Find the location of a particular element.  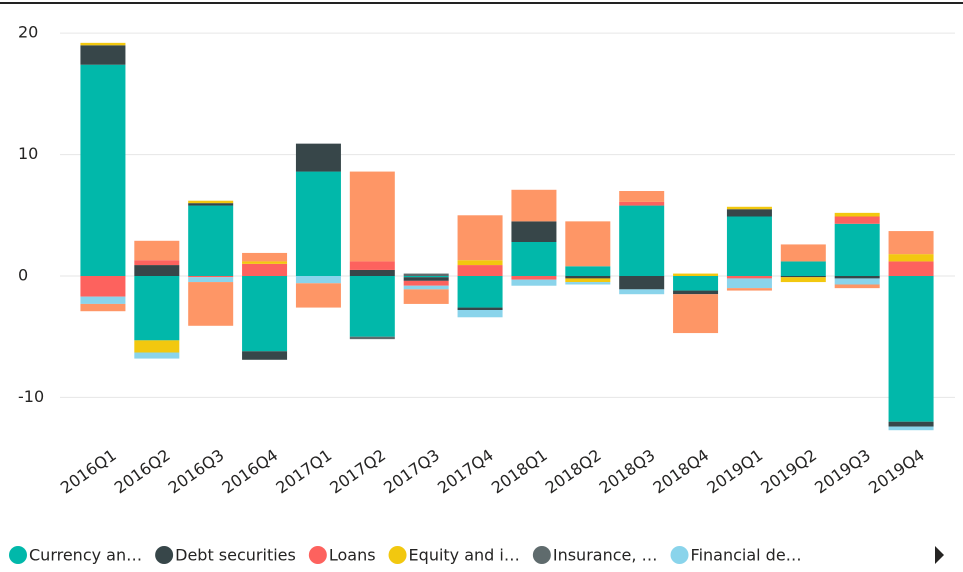

y-tick-label: 20 is located at coordinates (28, 32).